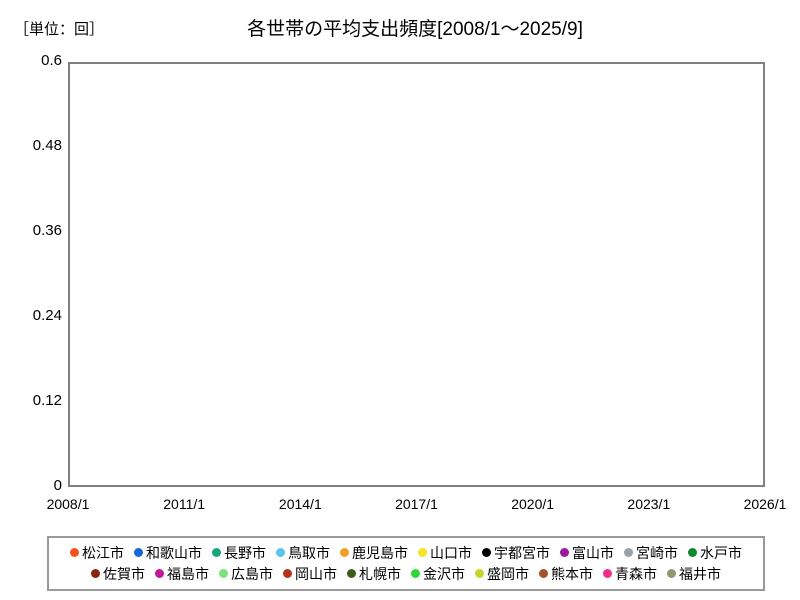  I want to click on page-title: 各世帯の平均支出頻度[2008/1～2025/9], so click(415, 29).